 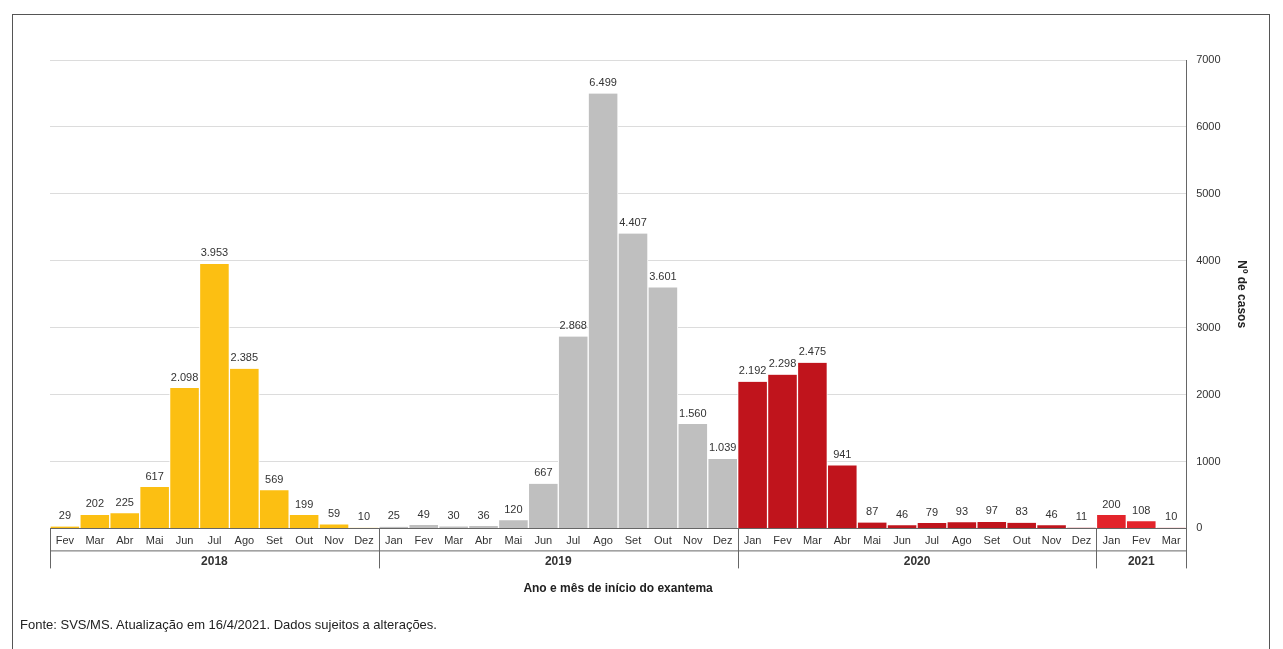 I want to click on data-label: 941, so click(x=842, y=453).